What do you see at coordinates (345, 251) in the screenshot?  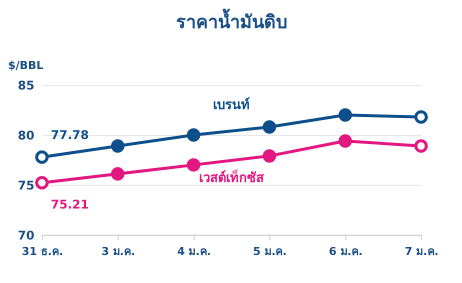 I see `x-tick-label: 6 ม.ค.` at bounding box center [345, 251].